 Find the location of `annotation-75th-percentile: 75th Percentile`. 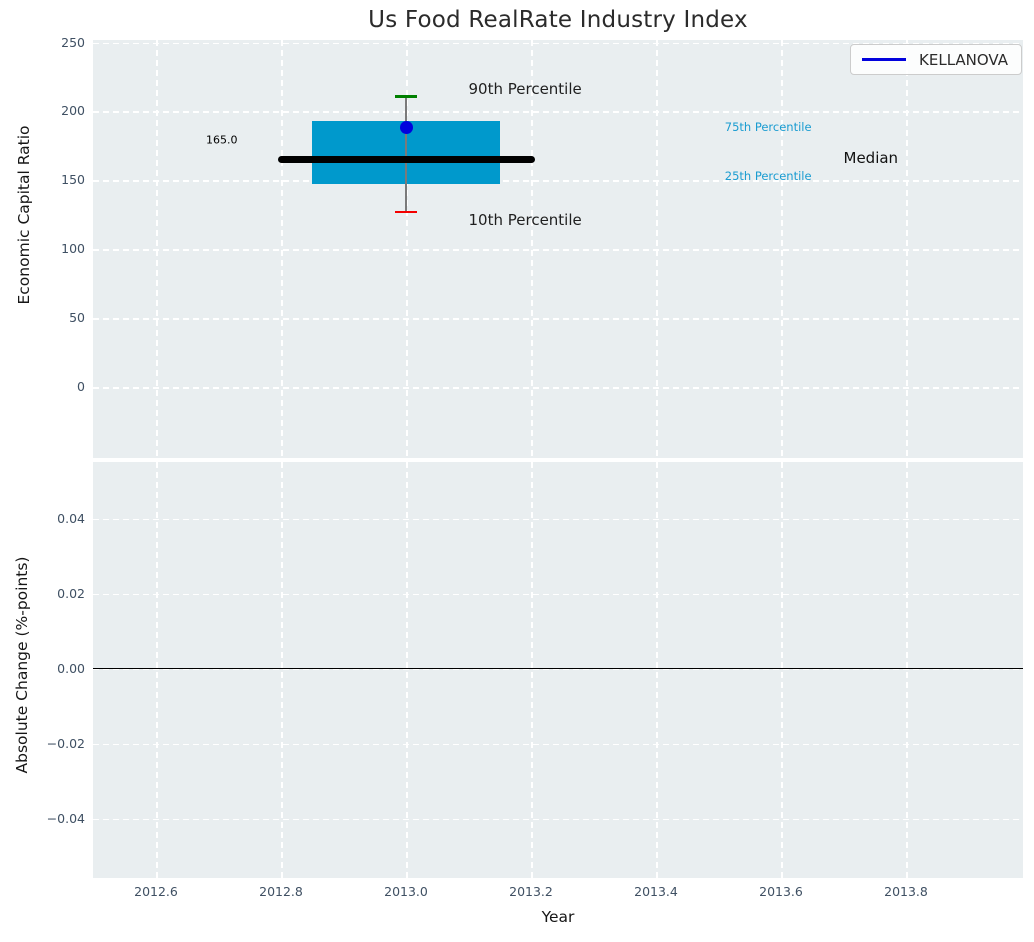

annotation-75th-percentile: 75th Percentile is located at coordinates (768, 126).